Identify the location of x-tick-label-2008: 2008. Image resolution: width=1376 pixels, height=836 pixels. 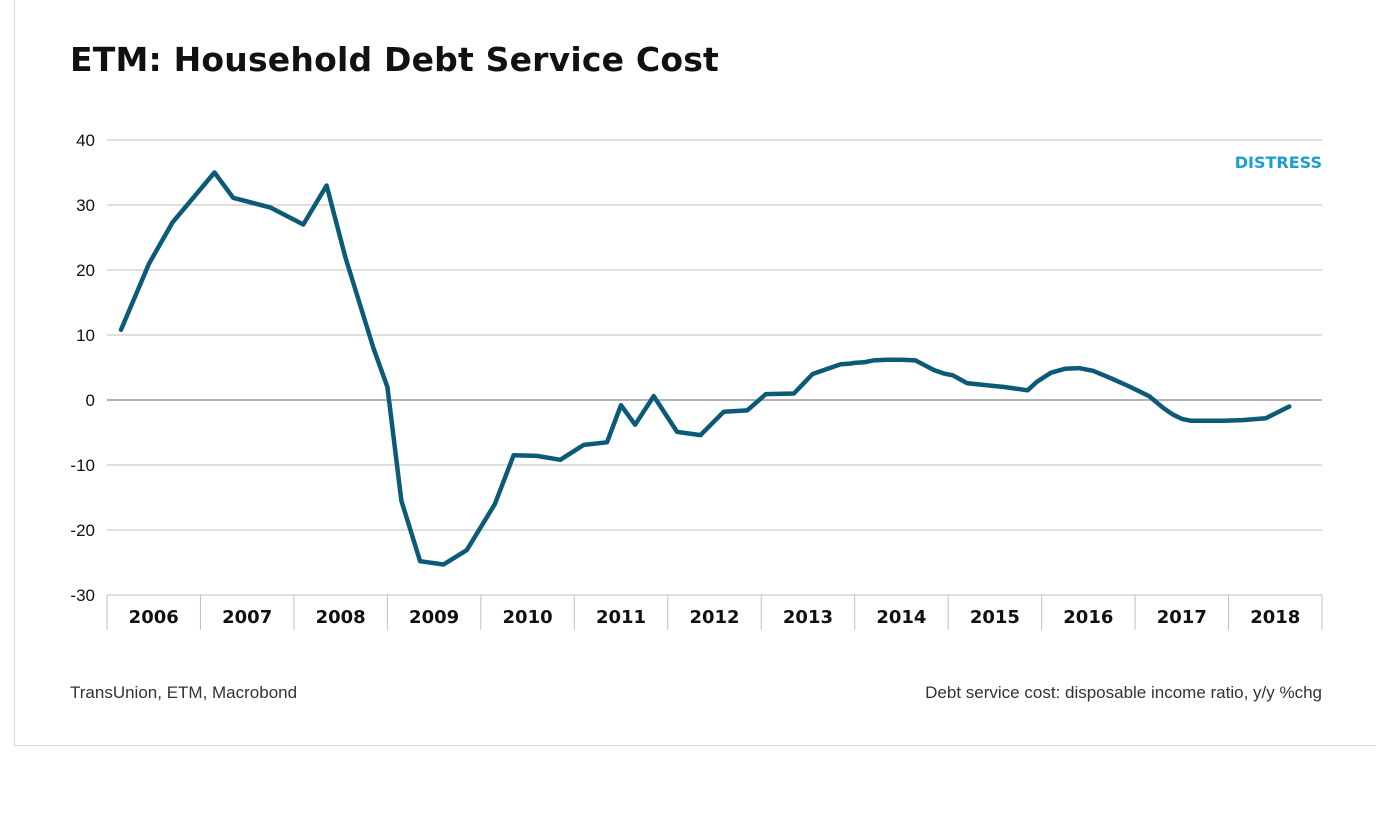
(341, 617).